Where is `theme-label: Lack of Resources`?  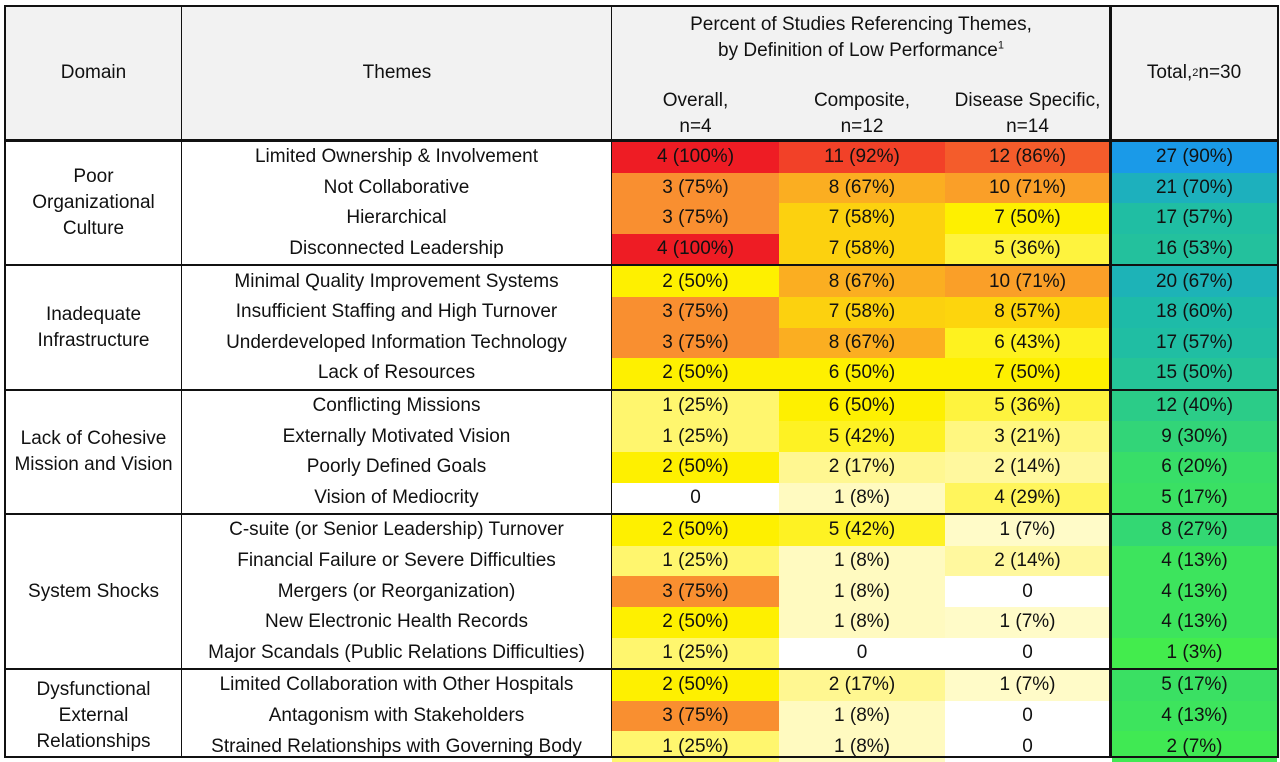 theme-label: Lack of Resources is located at coordinates (396, 373).